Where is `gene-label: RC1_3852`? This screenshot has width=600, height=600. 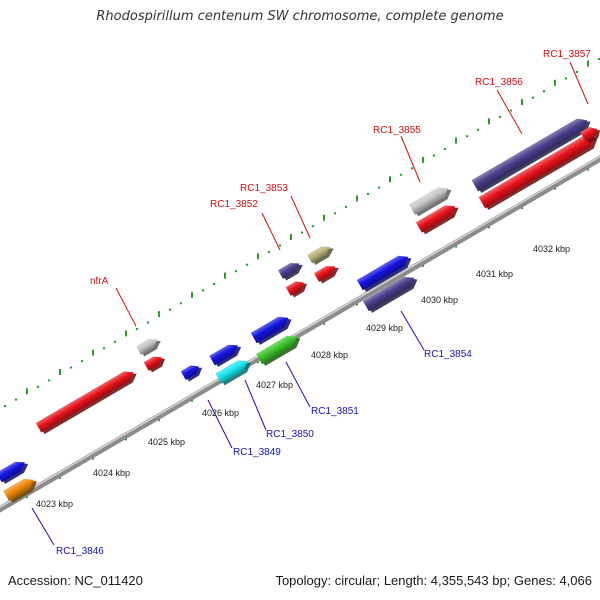 gene-label: RC1_3852 is located at coordinates (234, 204).